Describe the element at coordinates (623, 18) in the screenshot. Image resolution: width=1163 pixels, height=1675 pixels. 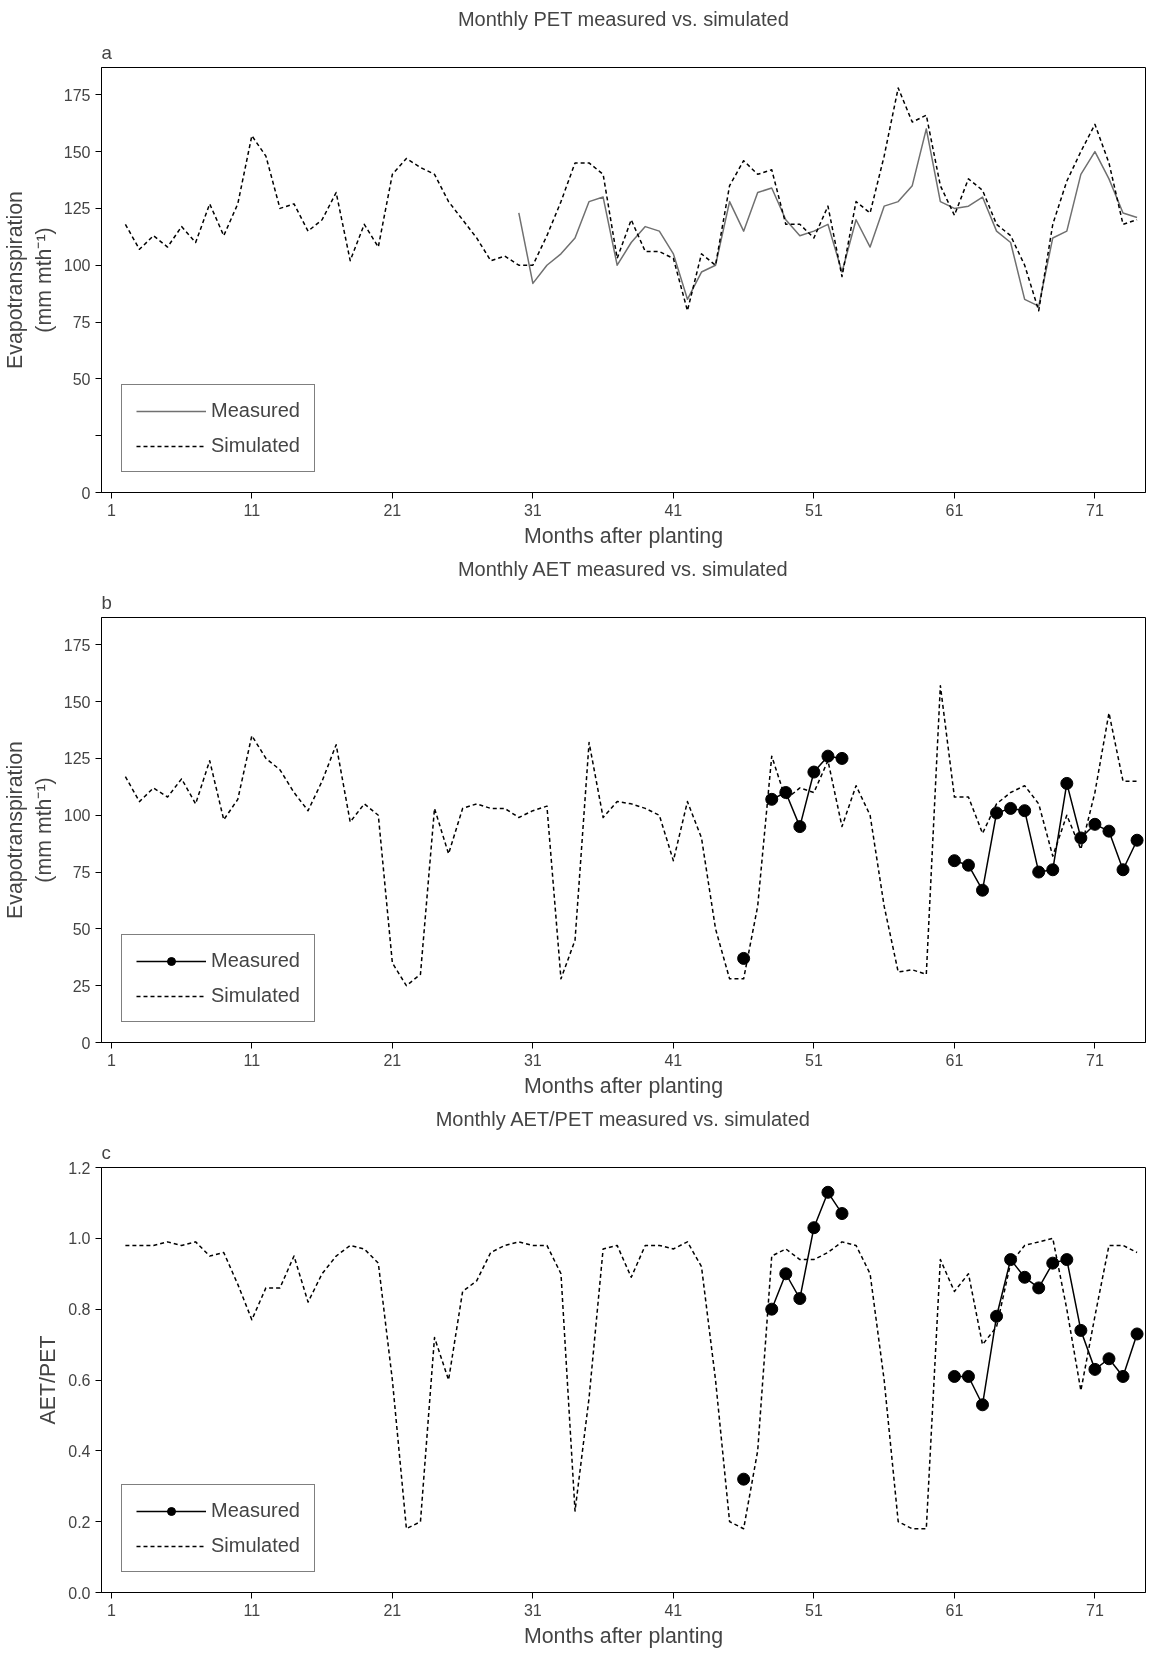
I see `chart-title: Monthly PET measured vs. simulated` at that location.